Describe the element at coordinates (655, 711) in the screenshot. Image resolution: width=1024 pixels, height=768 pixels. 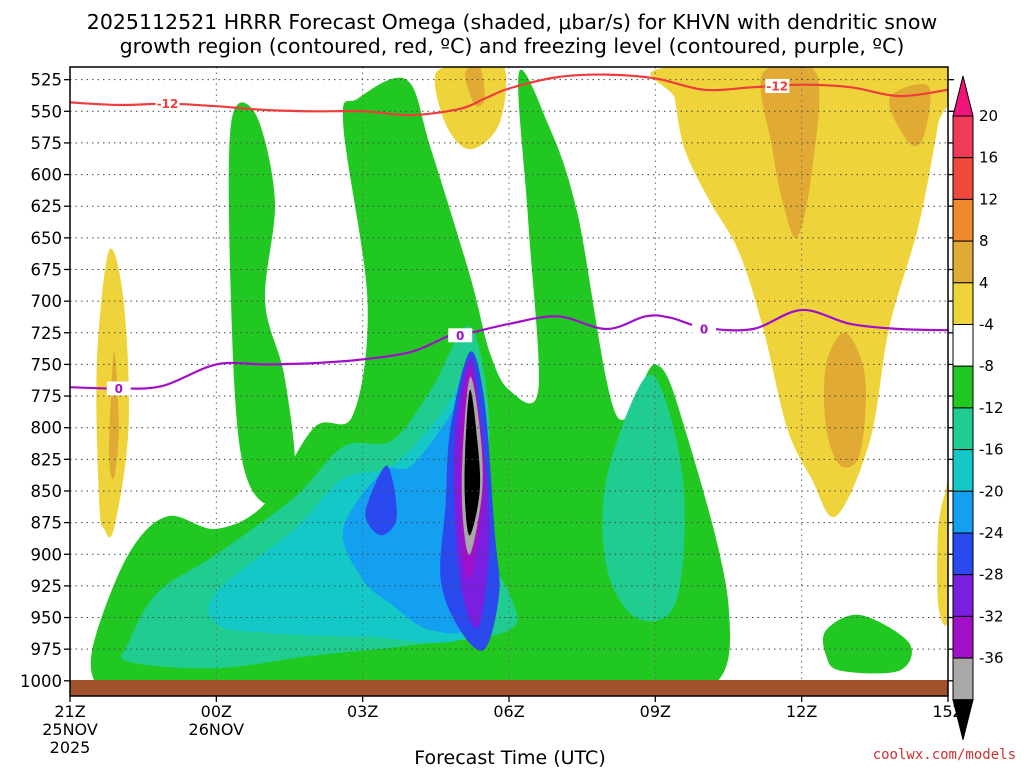
I see `x-tick-label-09Z: 09Z` at that location.